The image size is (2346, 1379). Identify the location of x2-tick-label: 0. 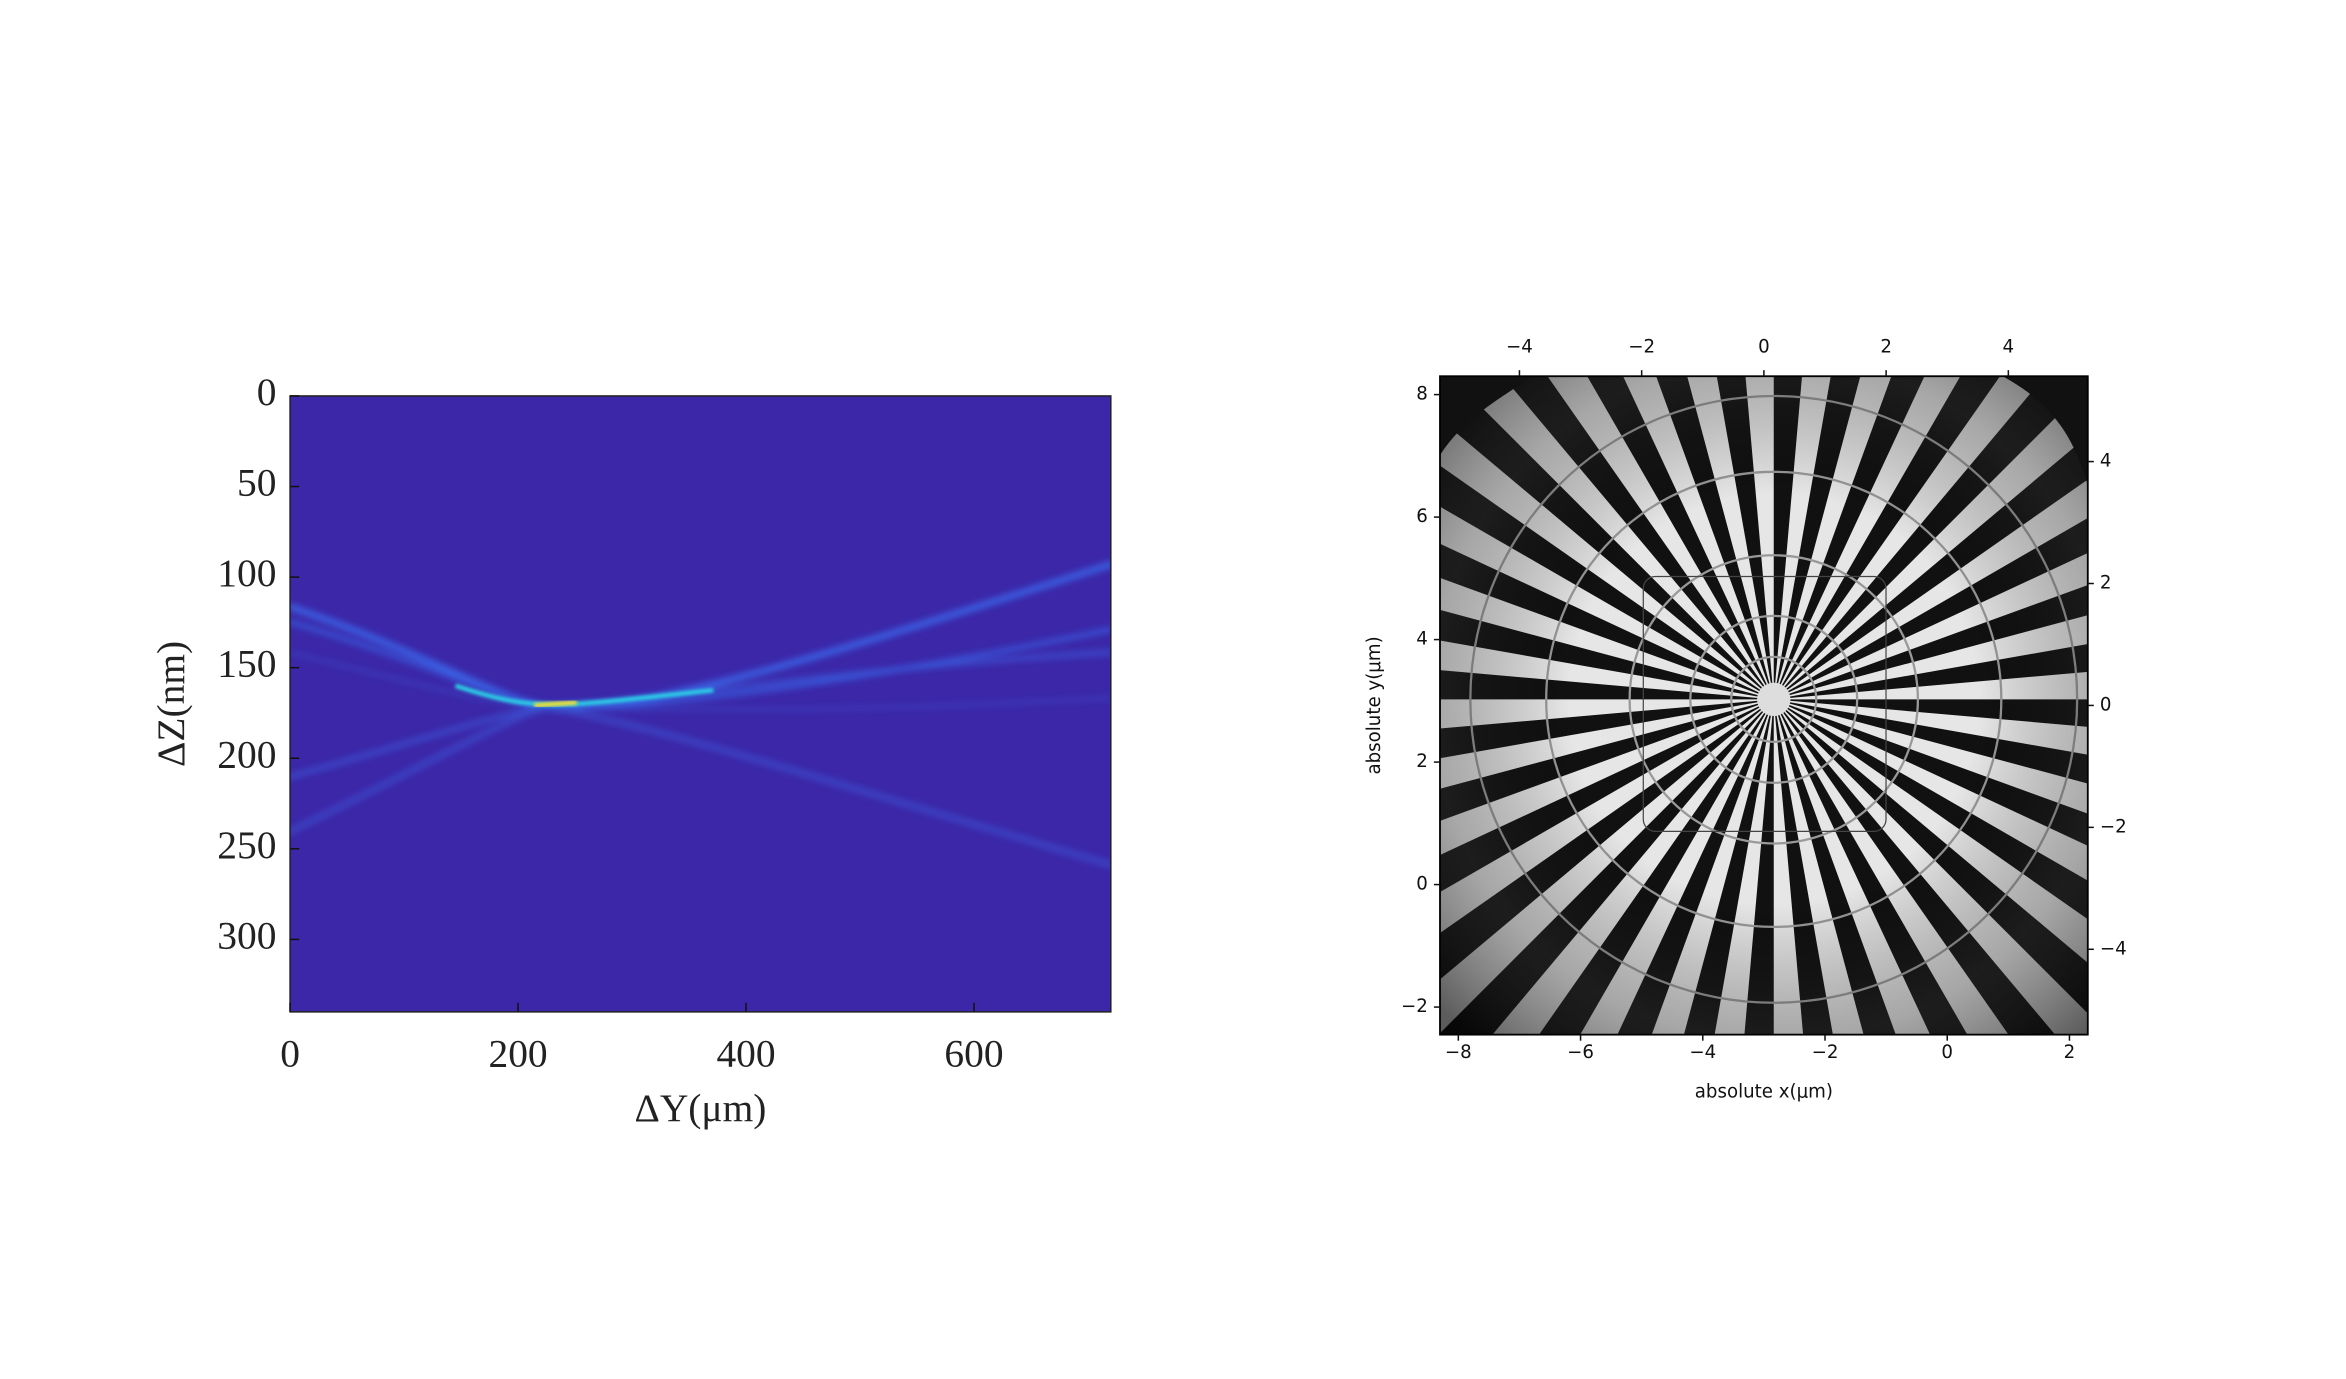
(1764, 346).